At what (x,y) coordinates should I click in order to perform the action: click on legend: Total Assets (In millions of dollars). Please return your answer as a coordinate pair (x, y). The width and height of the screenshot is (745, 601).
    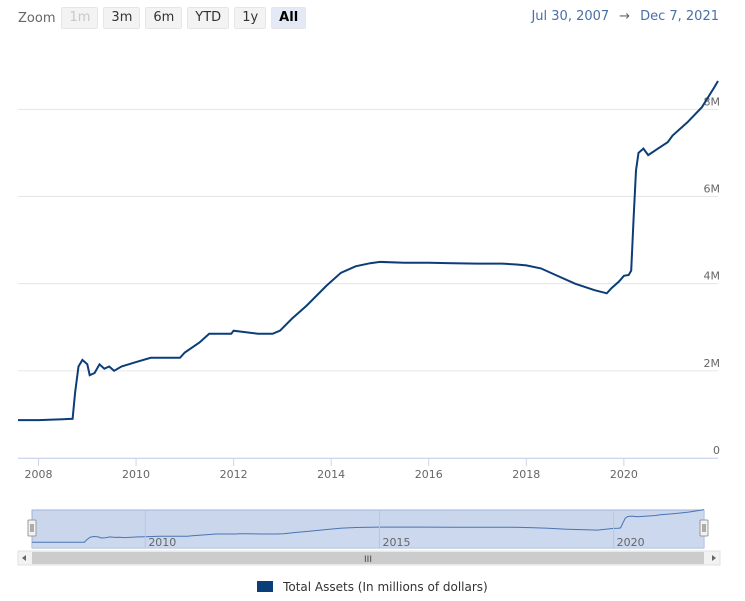
    Looking at the image, I should click on (372, 587).